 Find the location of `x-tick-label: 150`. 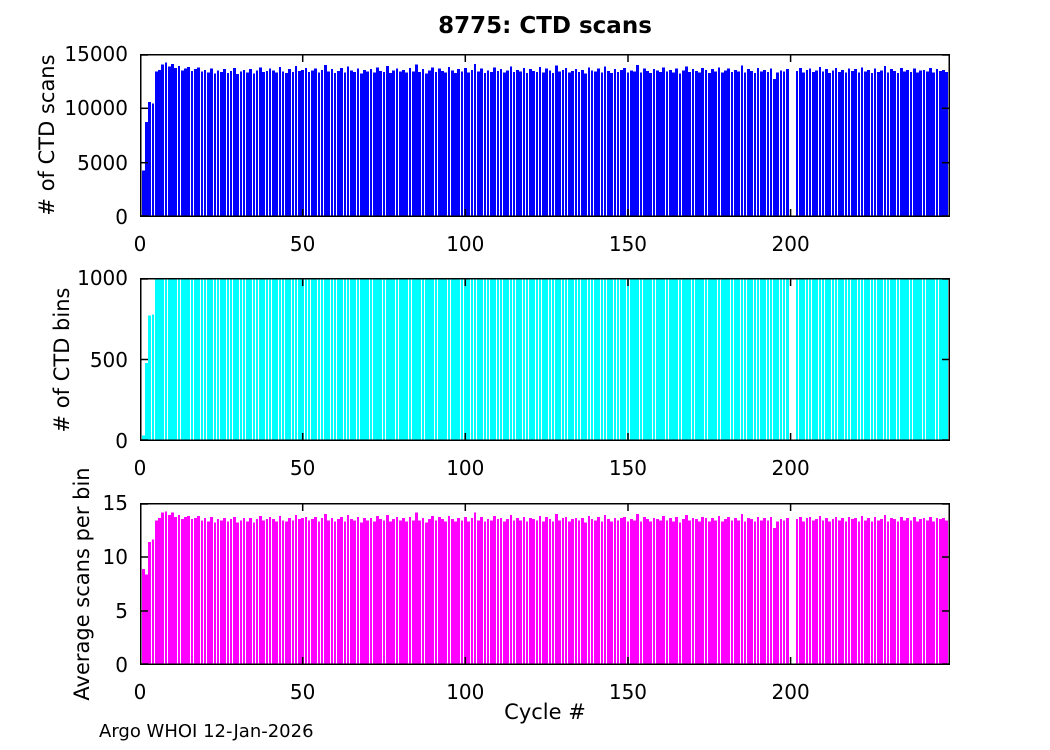

x-tick-label: 150 is located at coordinates (628, 244).